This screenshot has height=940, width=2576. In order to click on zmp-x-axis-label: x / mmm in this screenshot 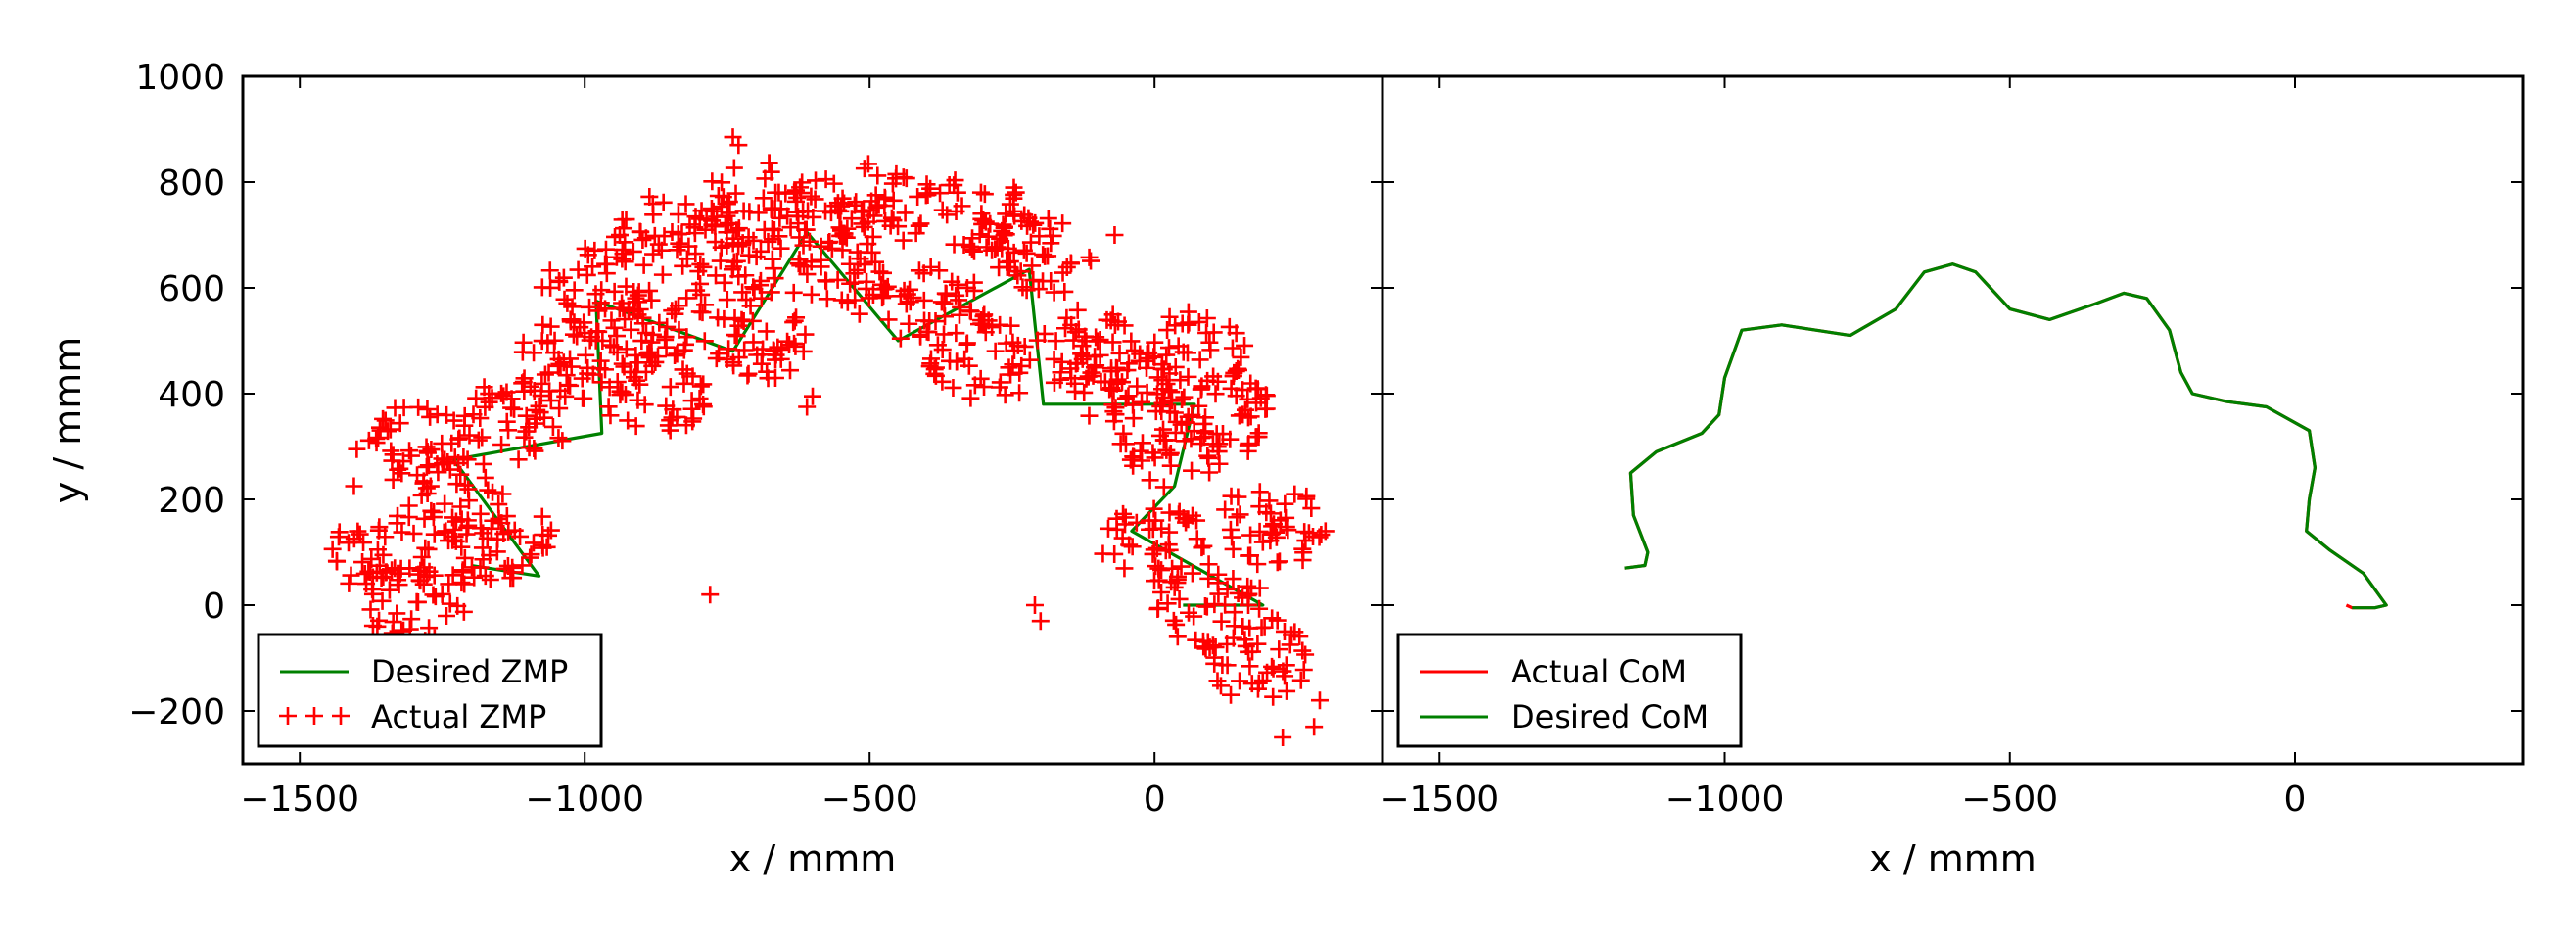, I will do `click(813, 858)`.